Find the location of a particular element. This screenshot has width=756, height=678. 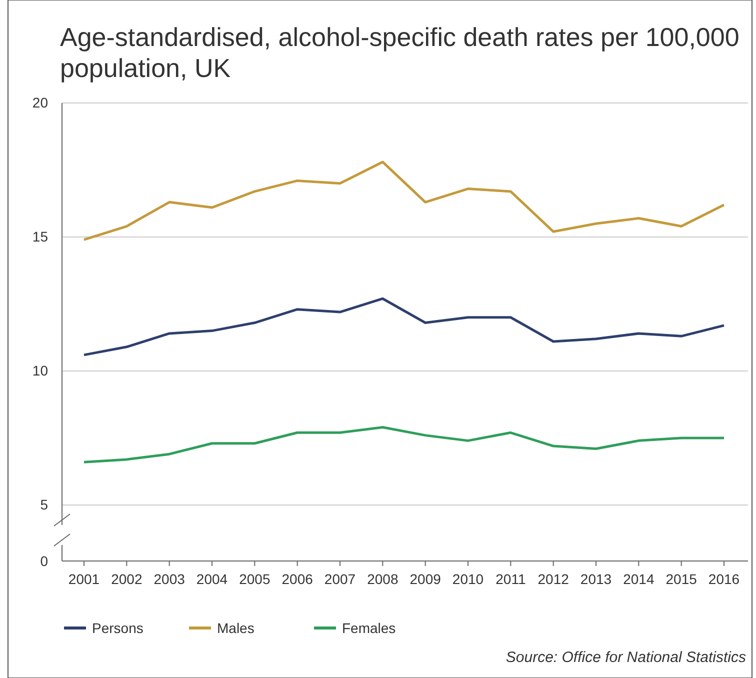

x-tick-label: 2003 is located at coordinates (170, 578).